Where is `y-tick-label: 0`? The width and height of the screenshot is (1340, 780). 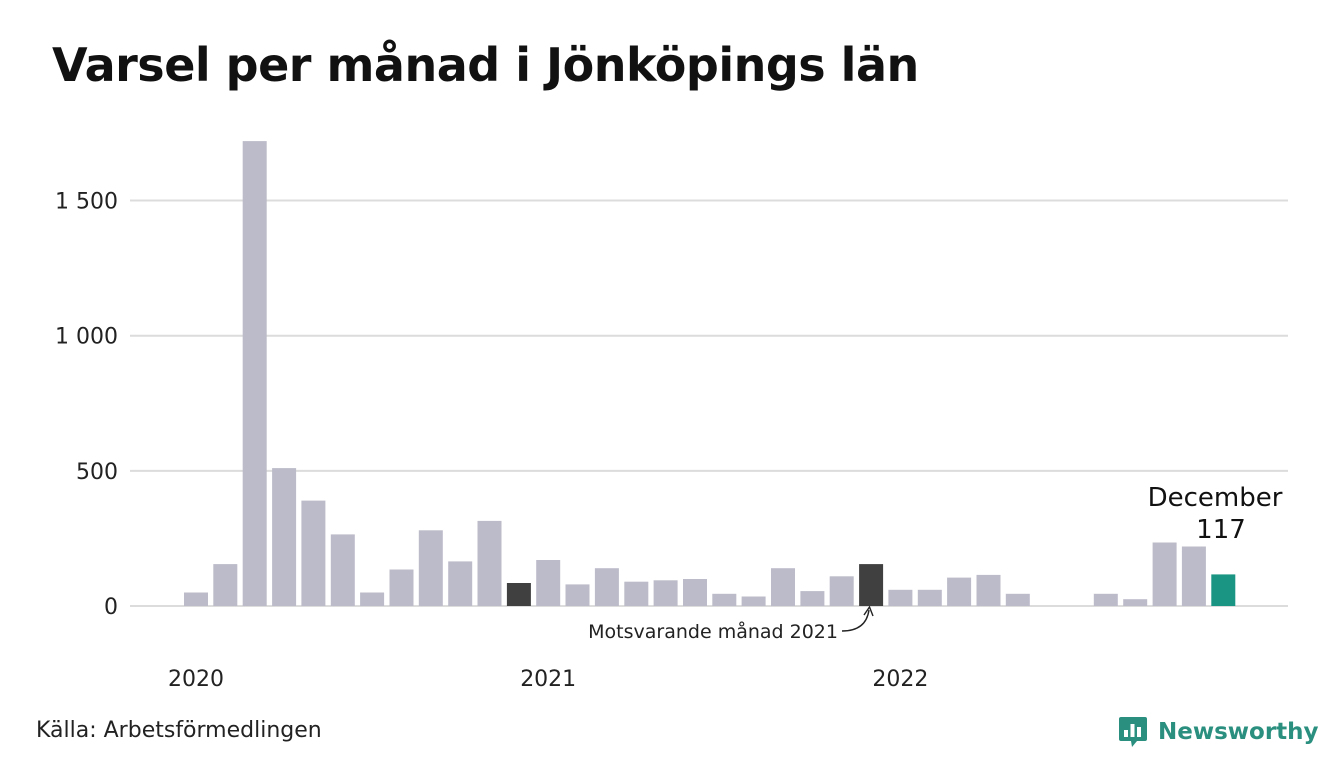 y-tick-label: 0 is located at coordinates (111, 607).